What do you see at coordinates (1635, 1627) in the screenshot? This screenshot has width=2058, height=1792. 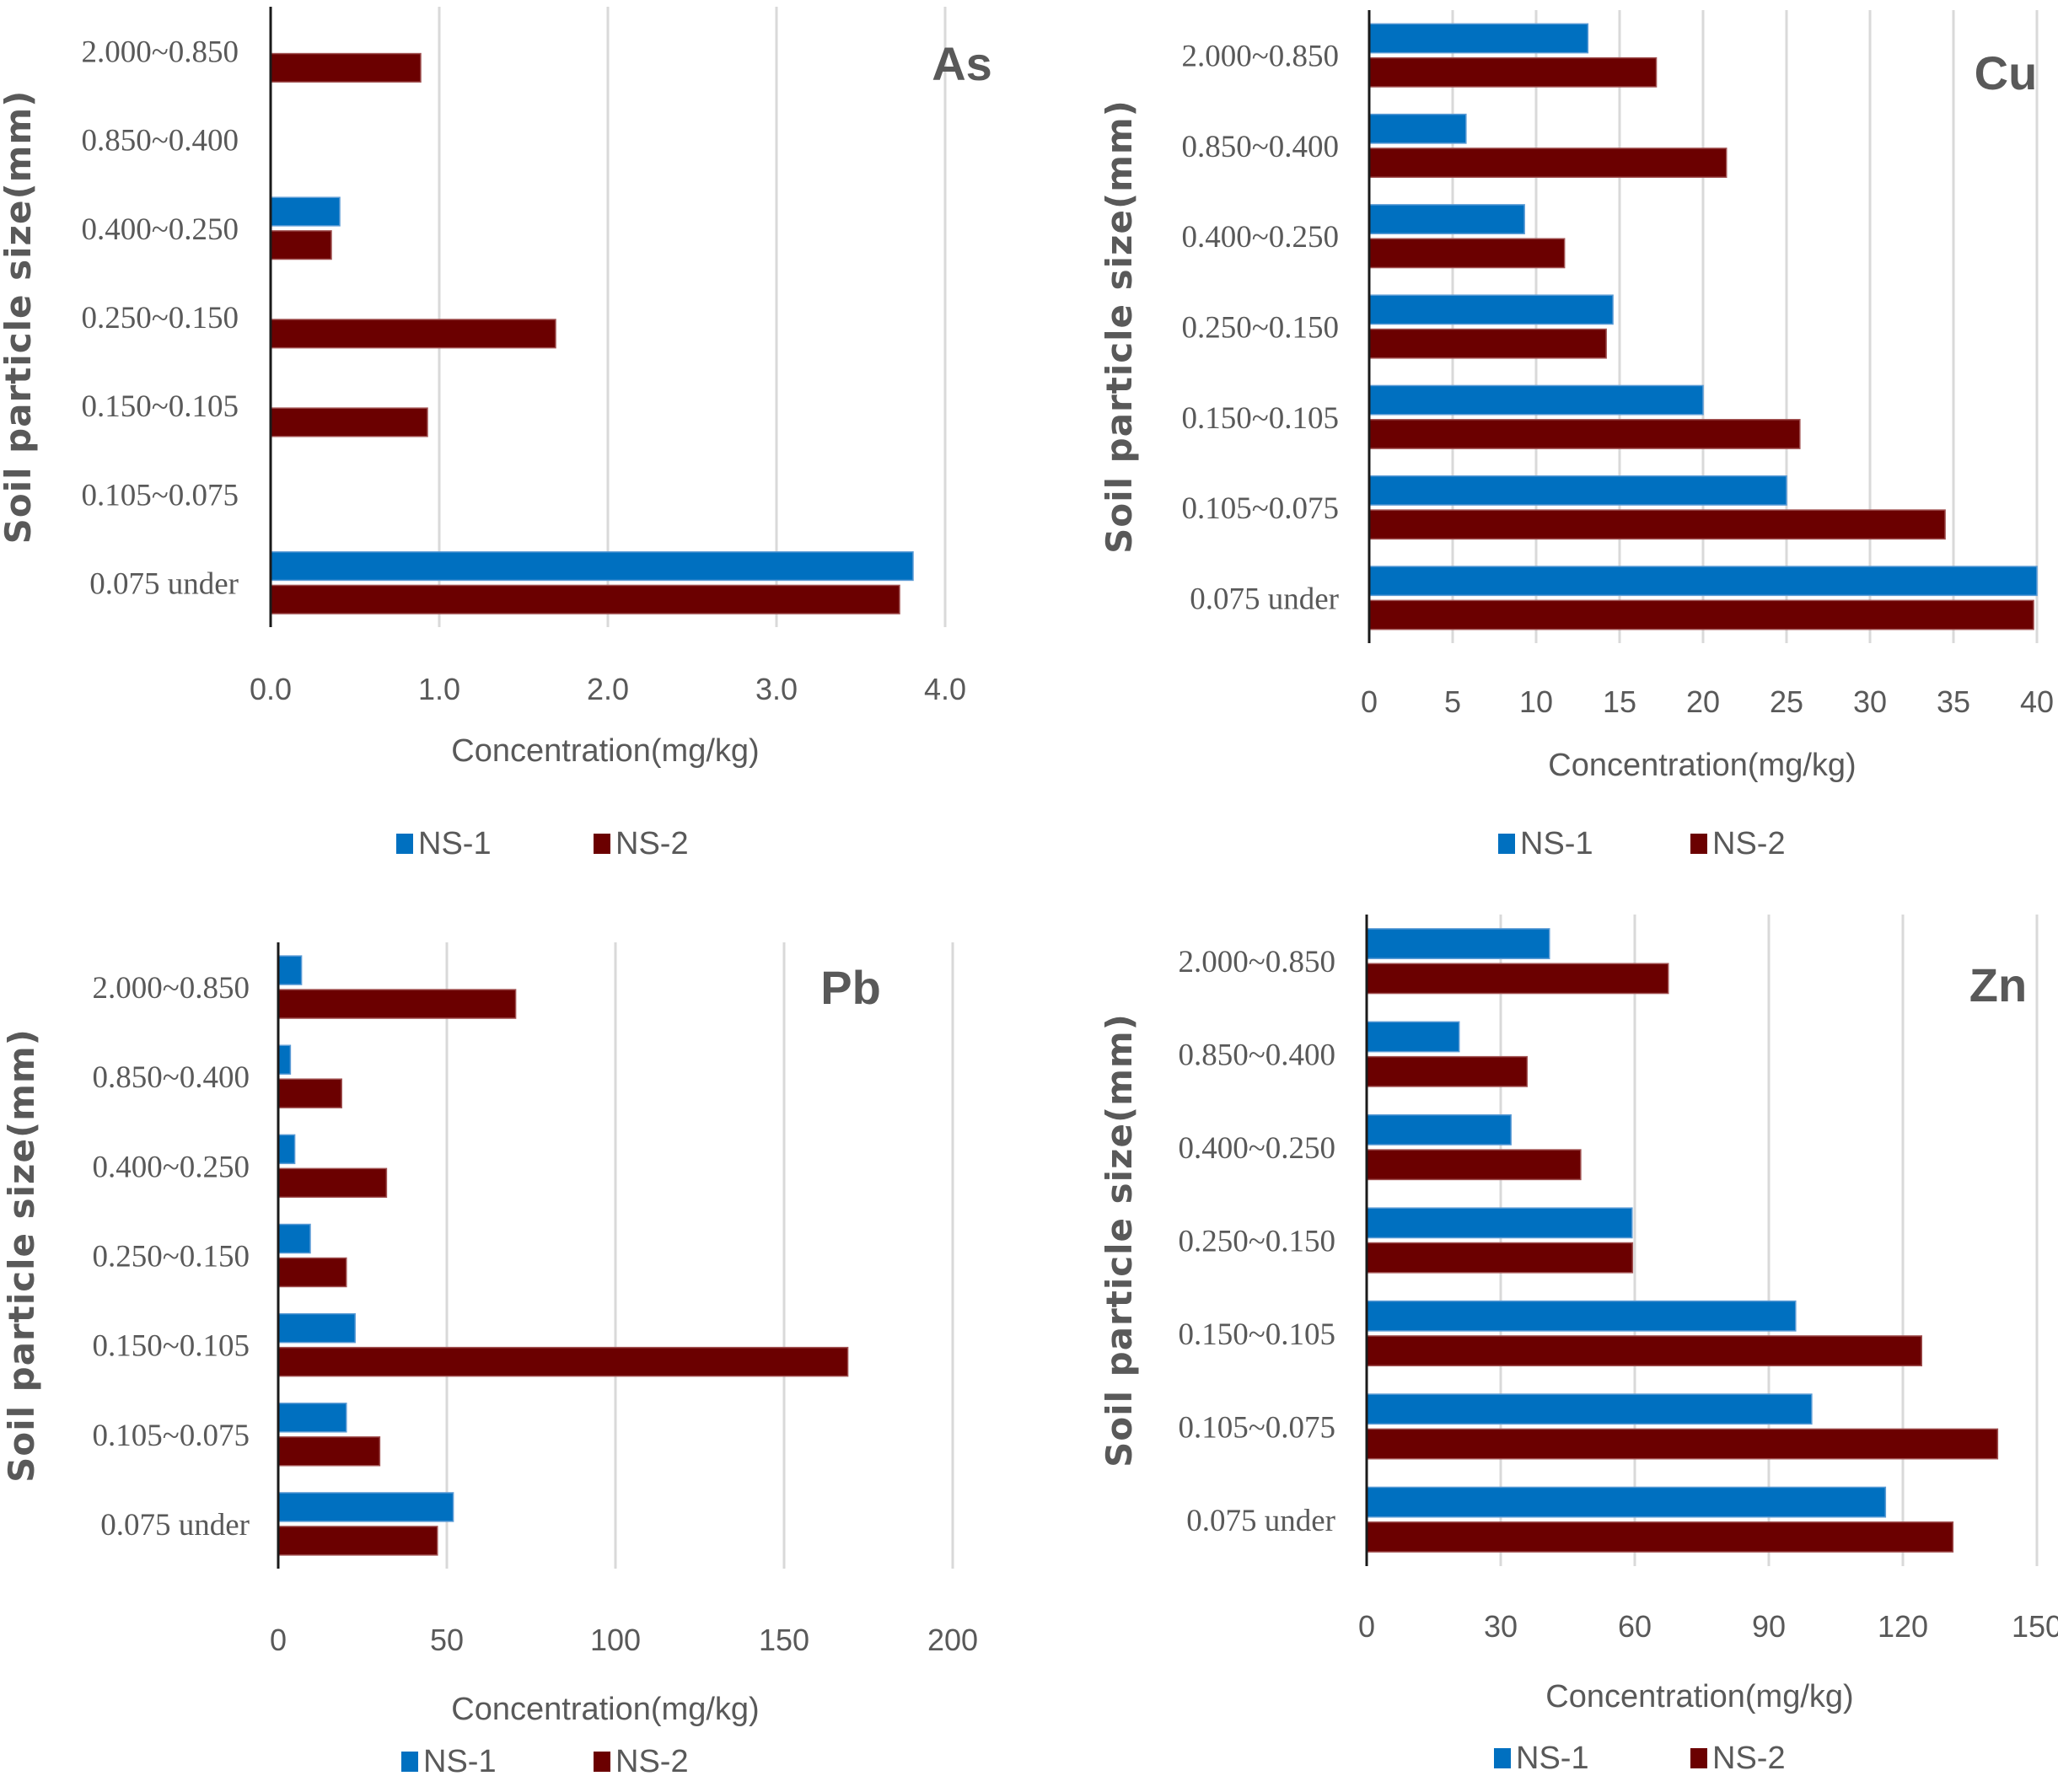 I see `x-tick-label: 60` at bounding box center [1635, 1627].